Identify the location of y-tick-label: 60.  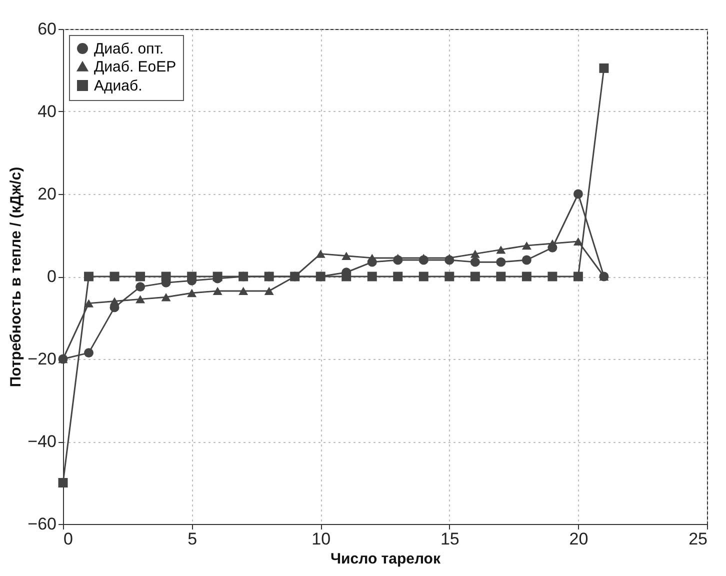
(47, 29).